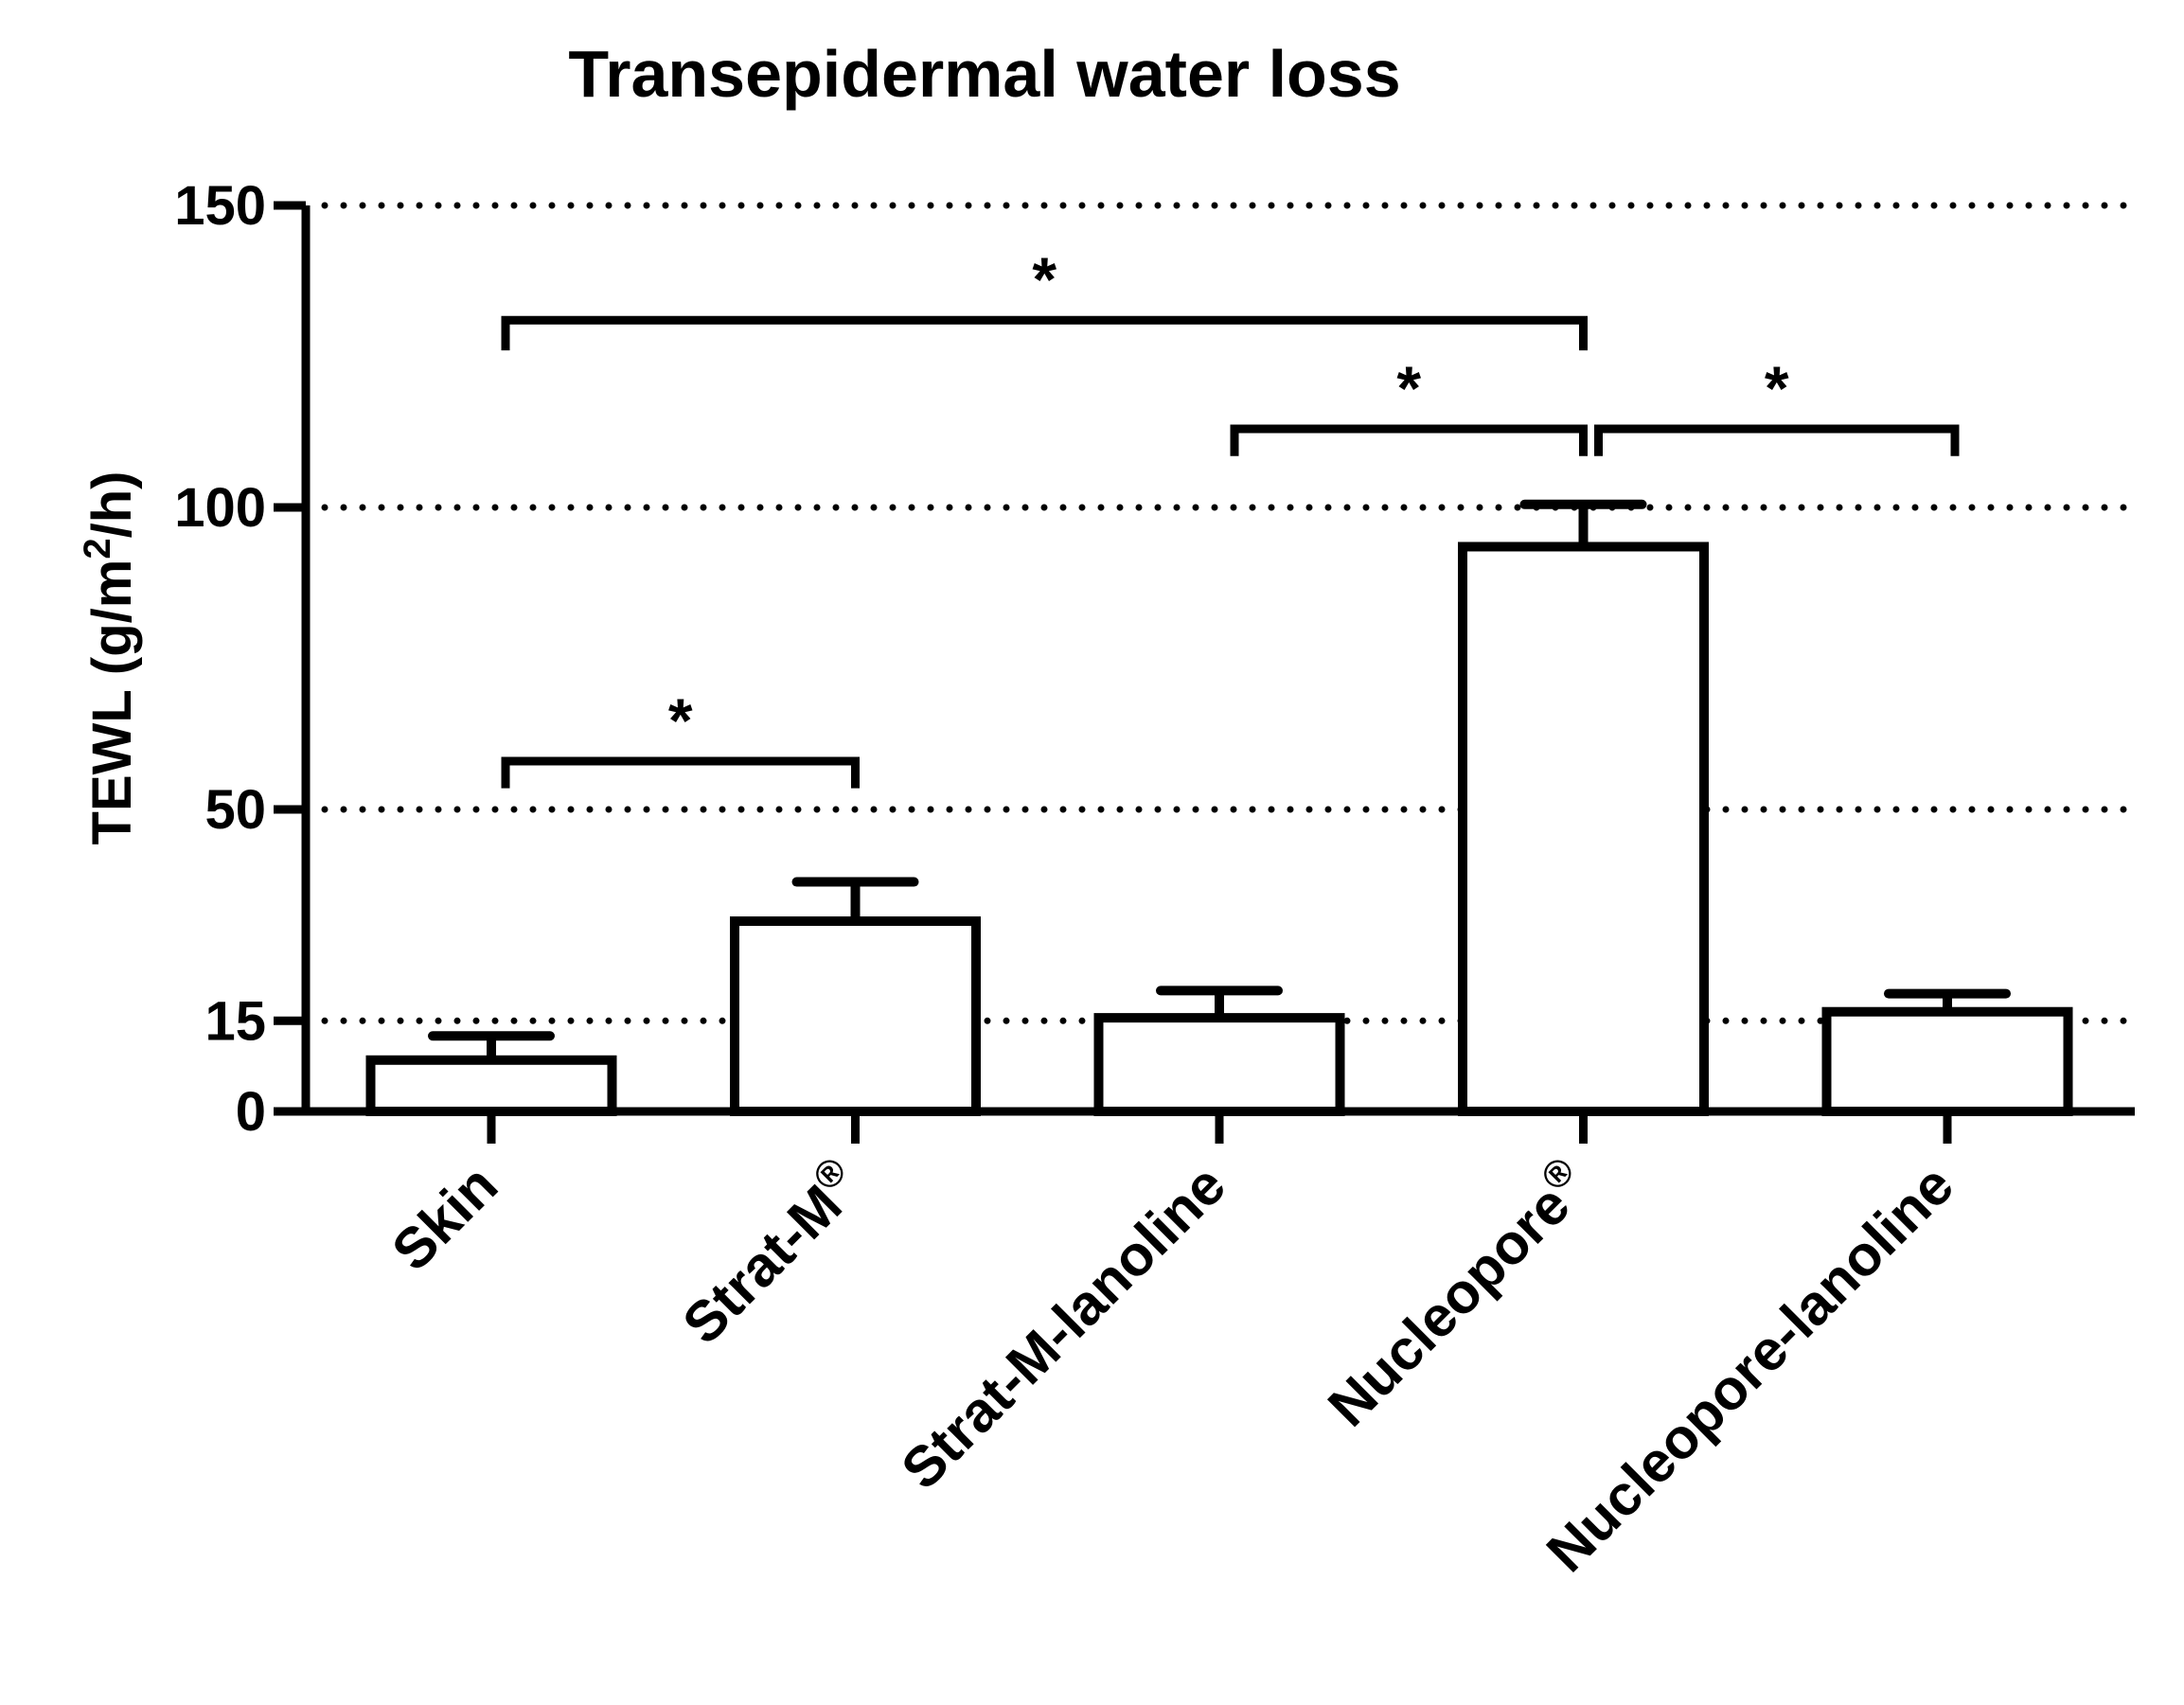 The height and width of the screenshot is (1705, 2184). Describe the element at coordinates (1063, 1327) in the screenshot. I see `x-category-label: Strat-M-lanoline` at that location.